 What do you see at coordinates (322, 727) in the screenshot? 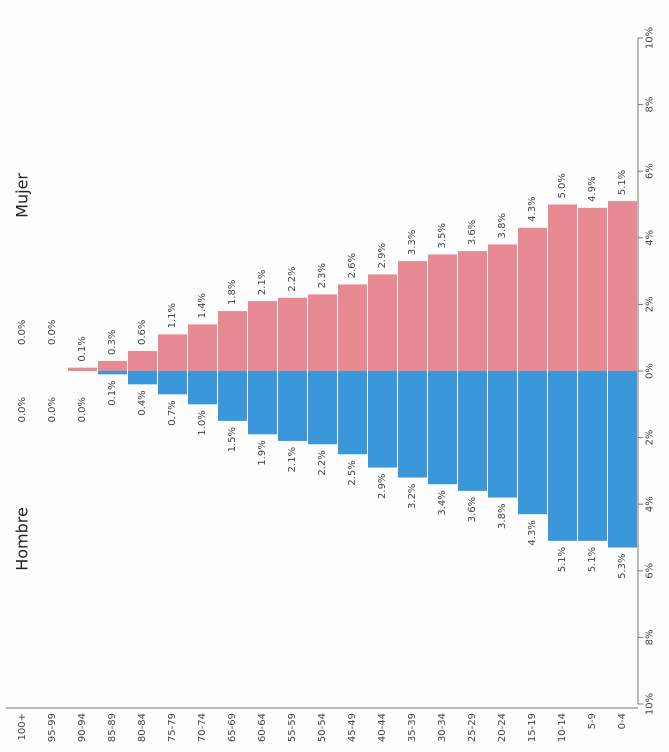
I see `category-tick-label: 50-54` at bounding box center [322, 727].